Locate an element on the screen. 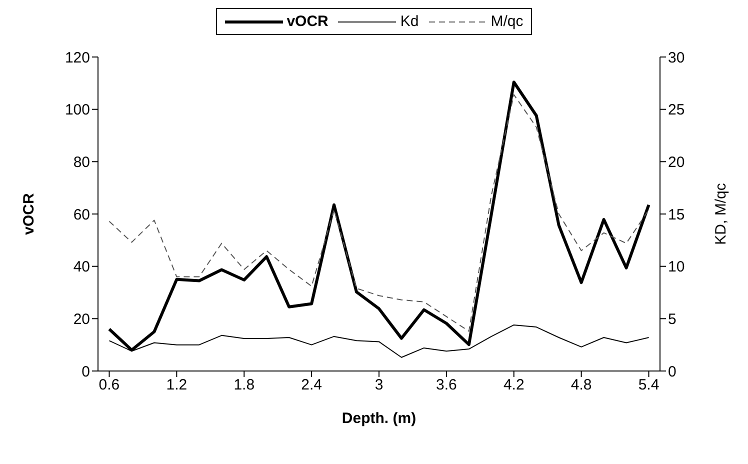 The image size is (748, 464). y-axis-title: vOCR is located at coordinates (29, 214).